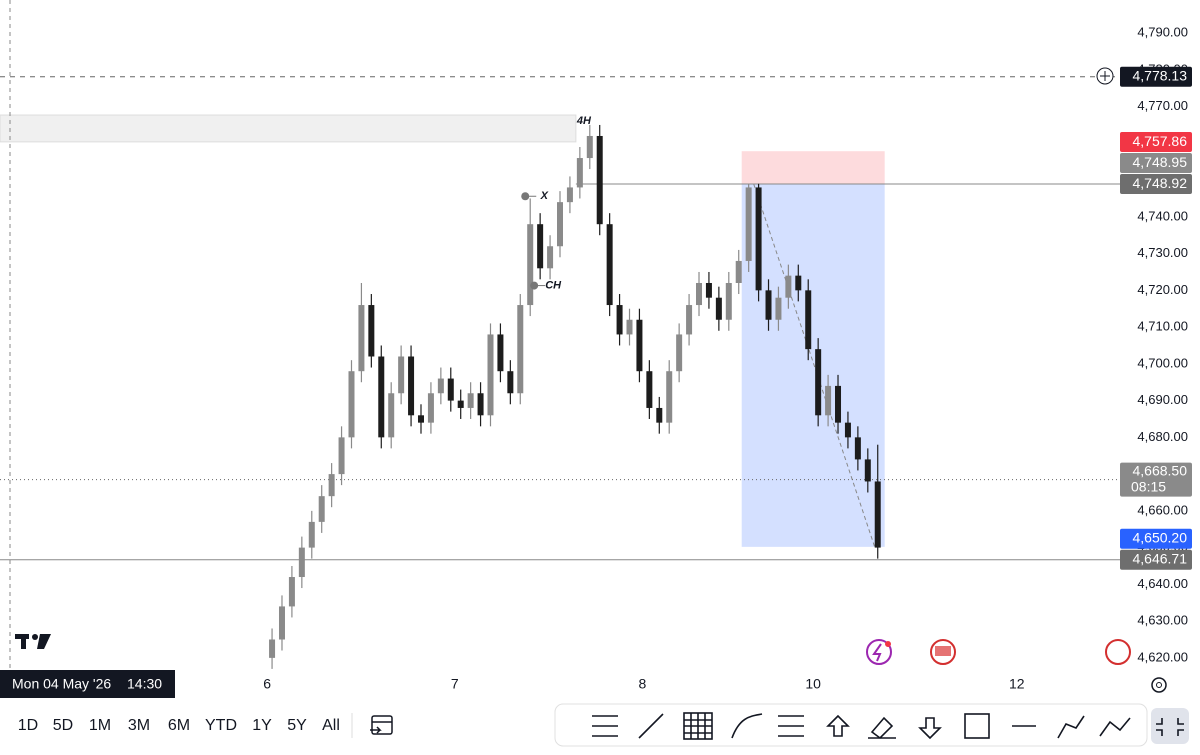 The width and height of the screenshot is (1200, 755). I want to click on timeframe-button: 1M, so click(100, 725).